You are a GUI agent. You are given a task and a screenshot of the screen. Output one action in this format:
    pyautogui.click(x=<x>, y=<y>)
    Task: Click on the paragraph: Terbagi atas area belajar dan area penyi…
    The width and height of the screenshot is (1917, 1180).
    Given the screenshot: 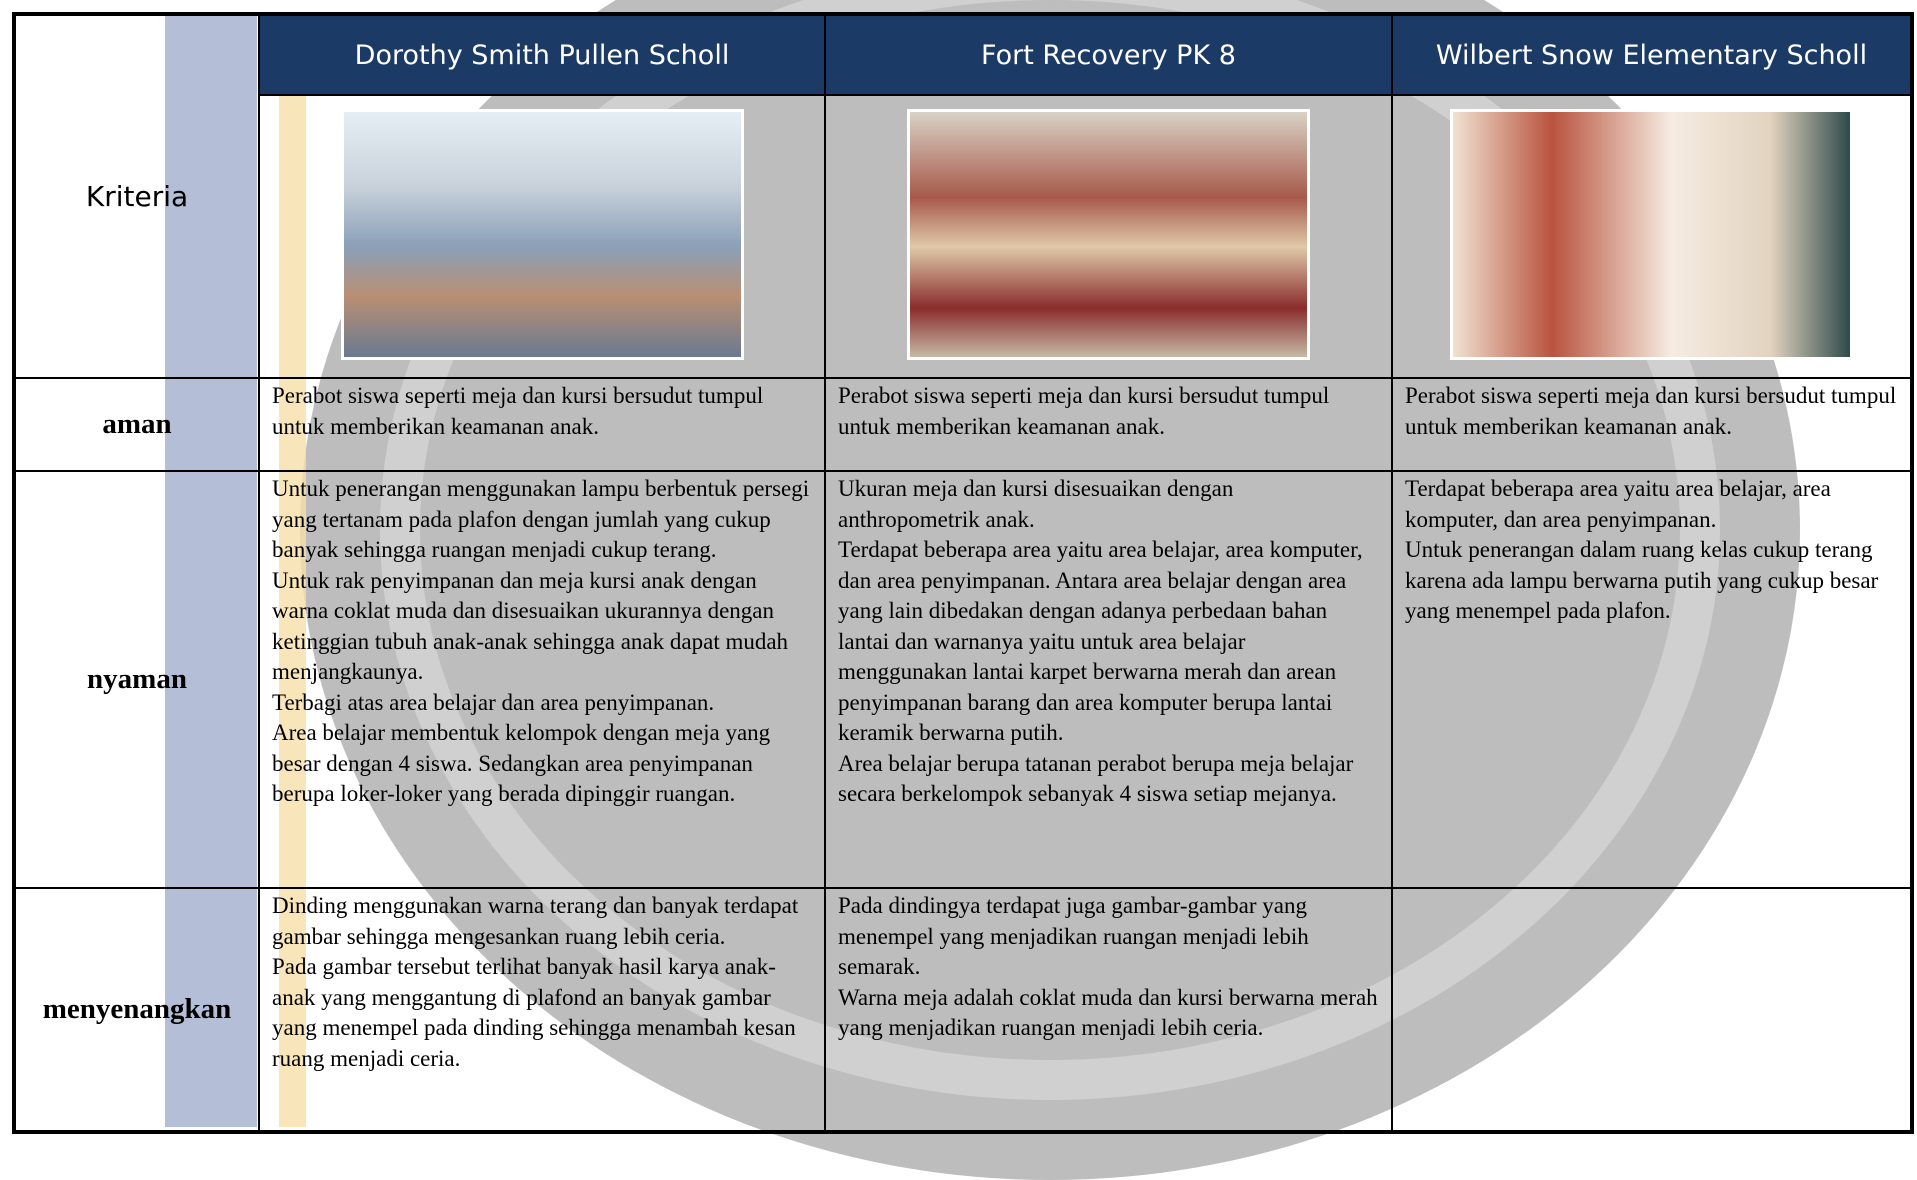 What is the action you would take?
    pyautogui.click(x=493, y=702)
    